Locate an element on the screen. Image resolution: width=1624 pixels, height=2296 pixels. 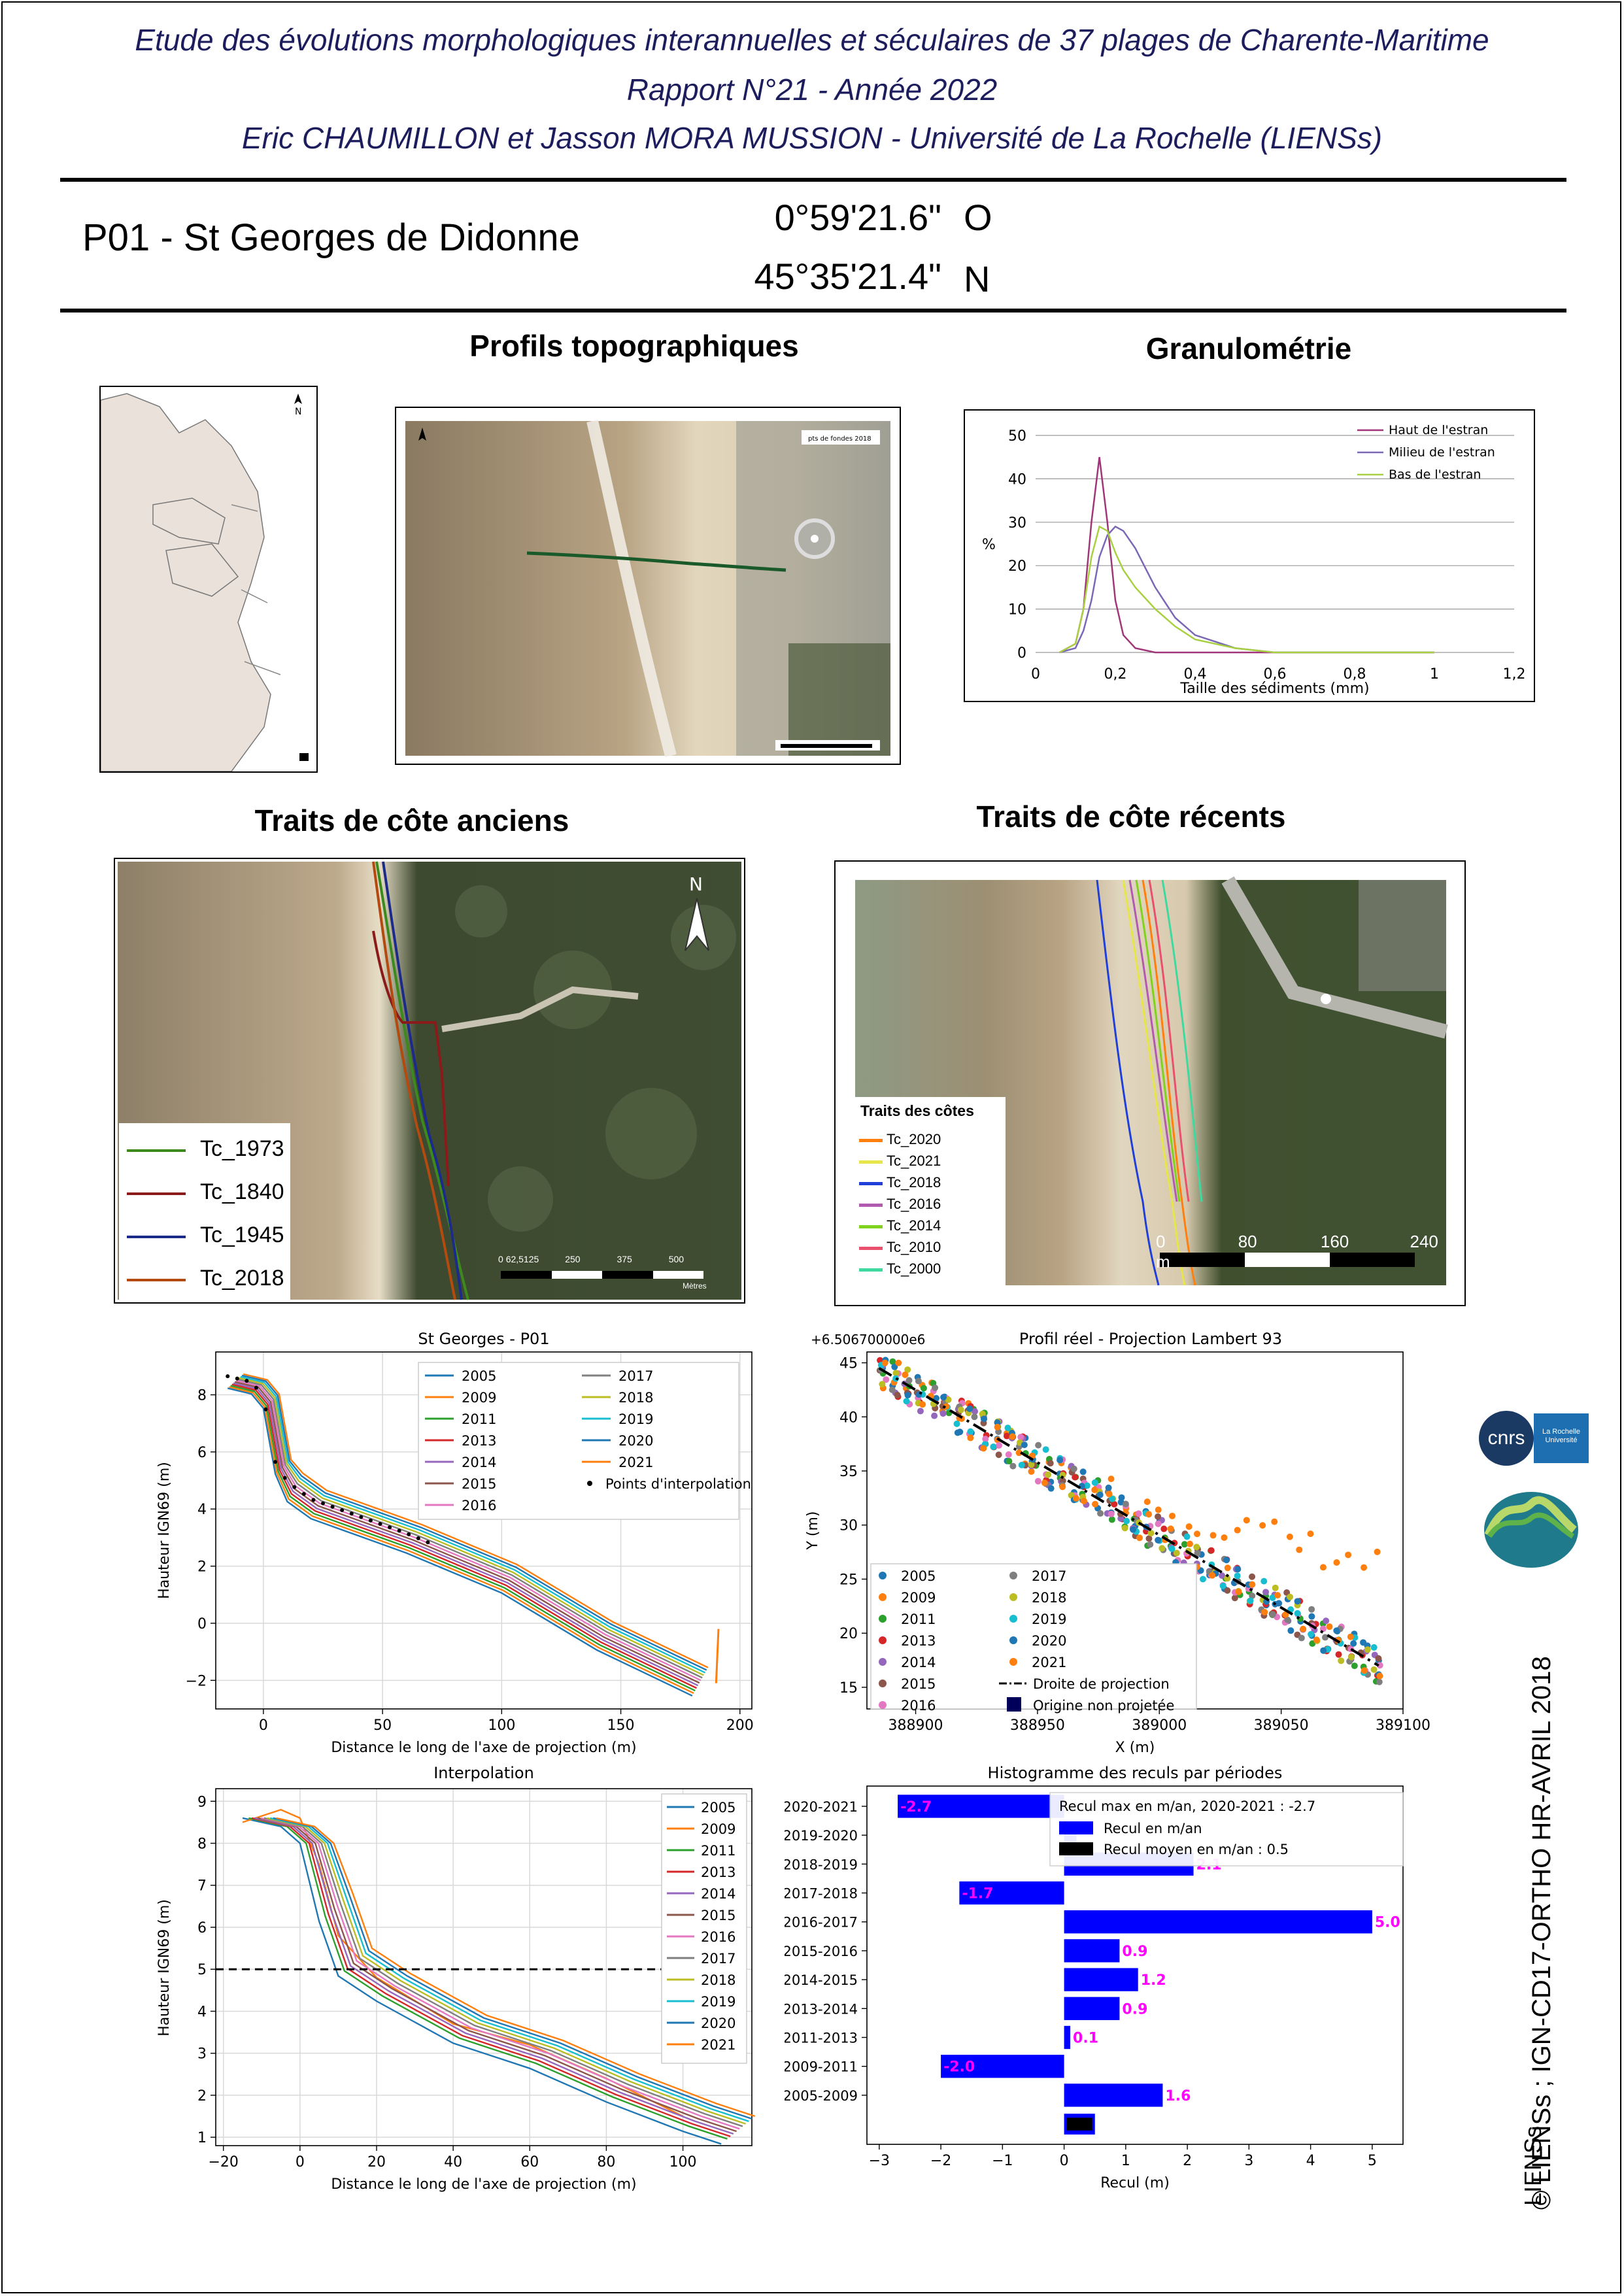
legend-label: Origine non projetée is located at coordinates (1103, 1706).